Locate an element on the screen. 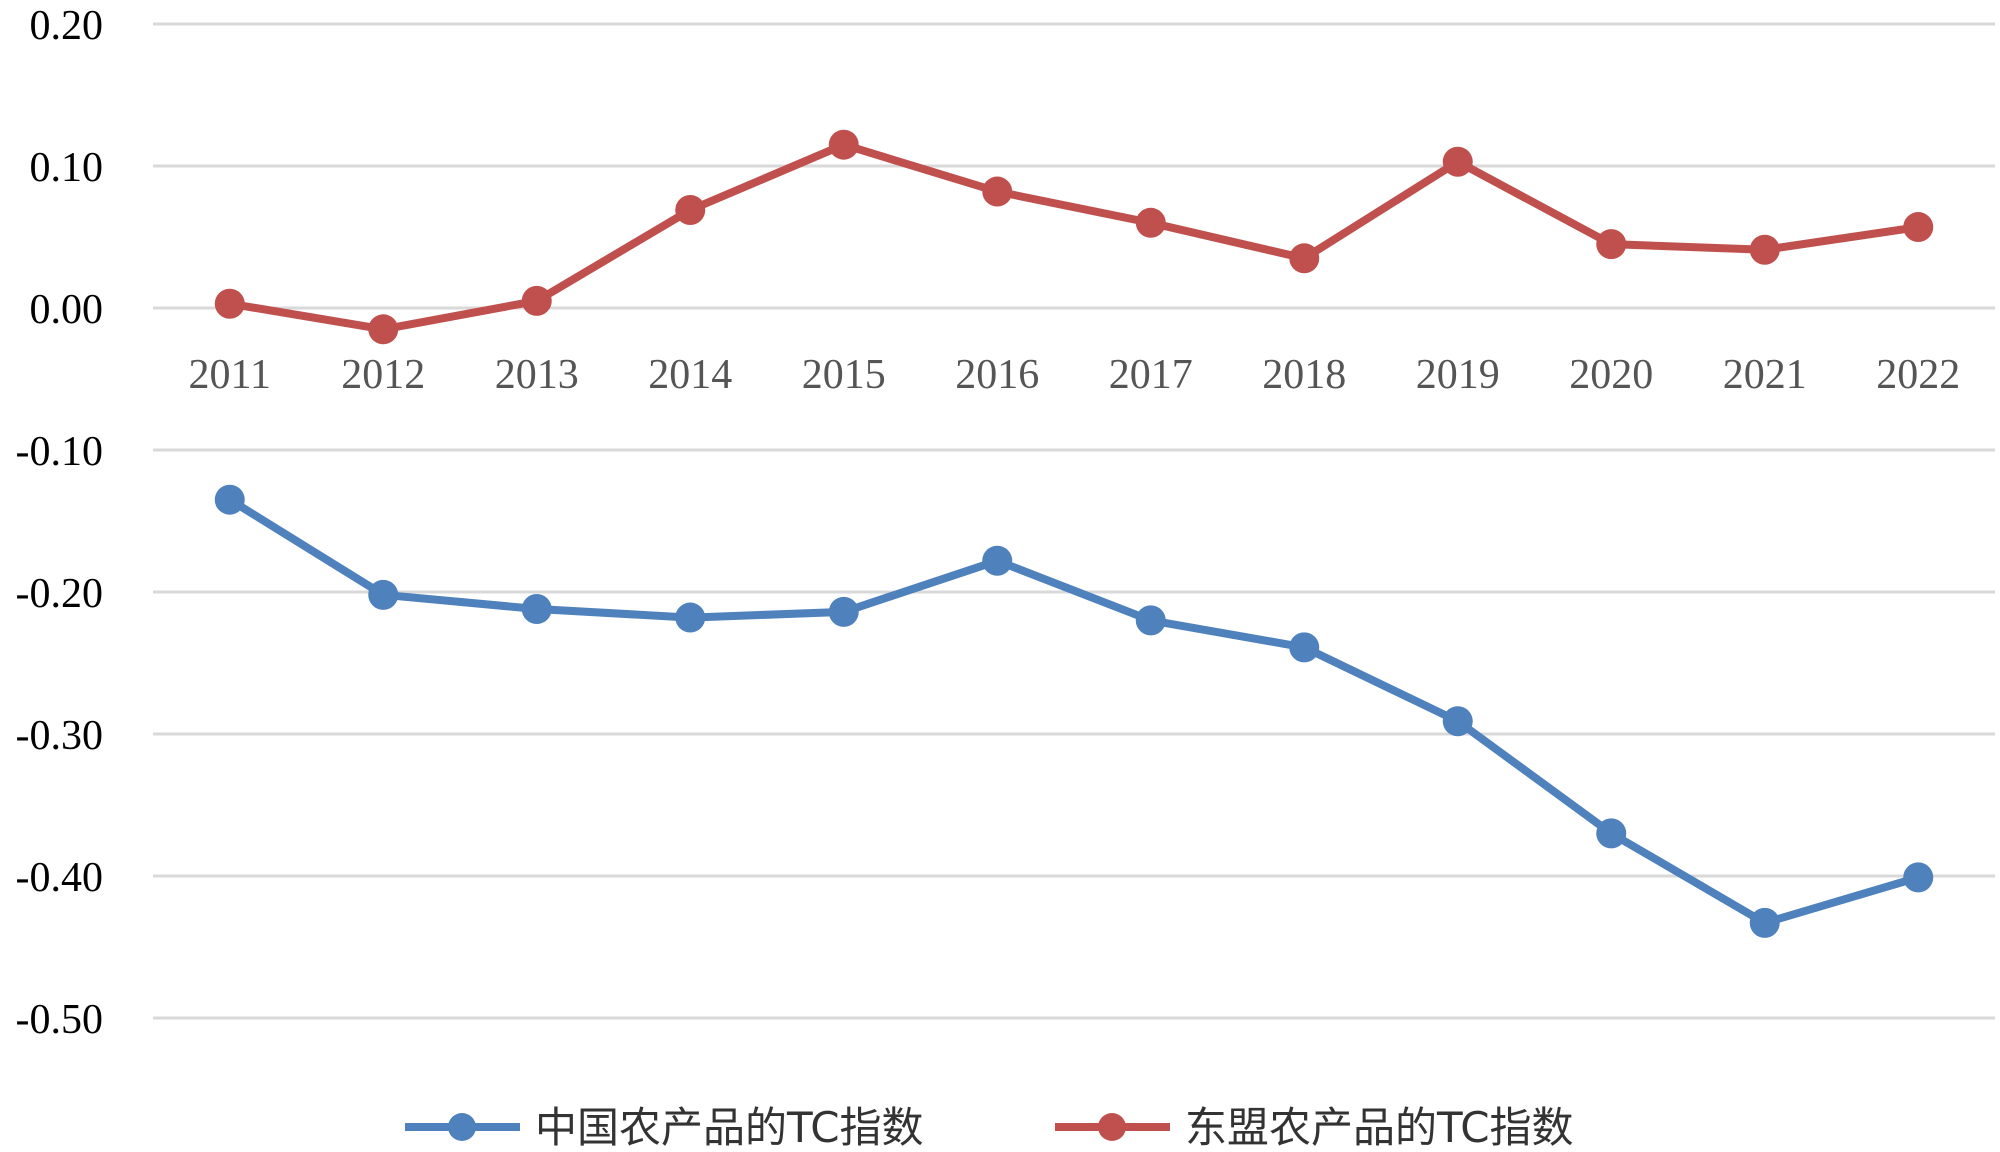 The height and width of the screenshot is (1152, 2000). x-tick-label: 2017 is located at coordinates (1151, 375).